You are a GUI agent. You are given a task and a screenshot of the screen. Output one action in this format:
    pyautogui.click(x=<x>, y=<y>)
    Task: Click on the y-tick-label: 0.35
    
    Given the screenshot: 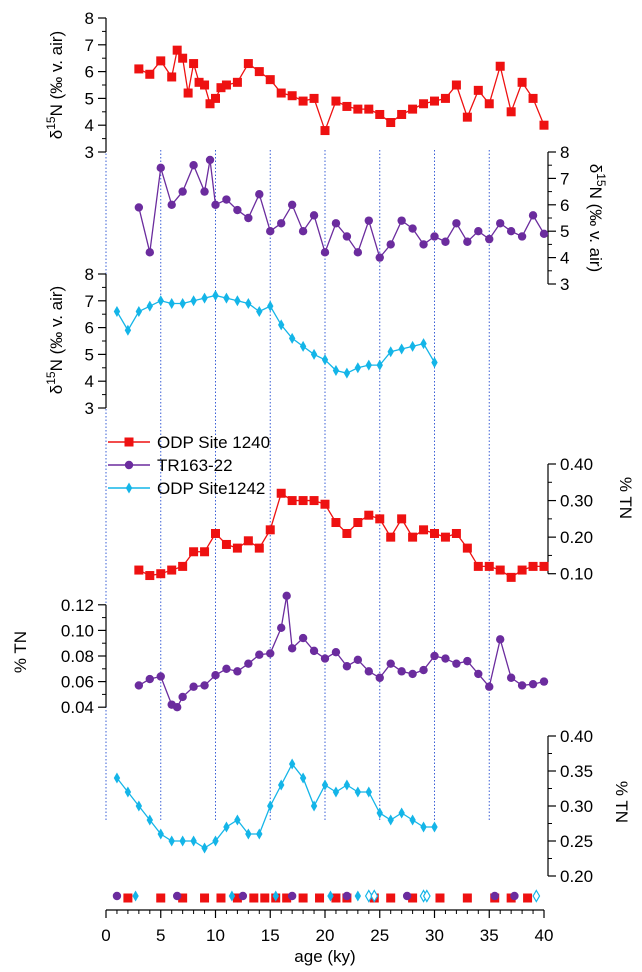 What is the action you would take?
    pyautogui.click(x=576, y=771)
    